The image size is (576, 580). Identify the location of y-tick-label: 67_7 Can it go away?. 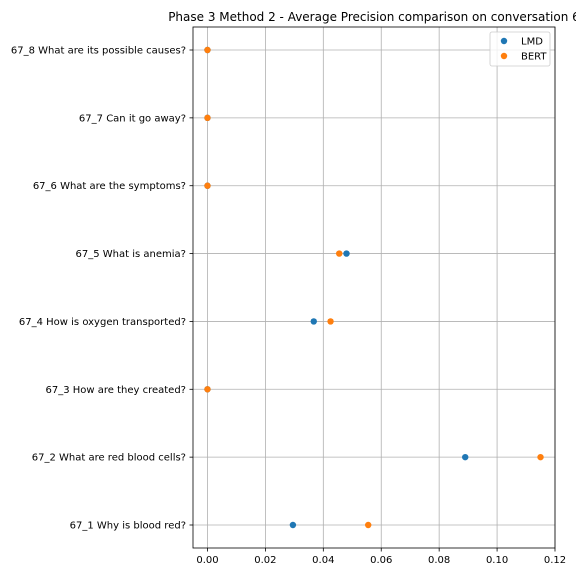
(132, 118).